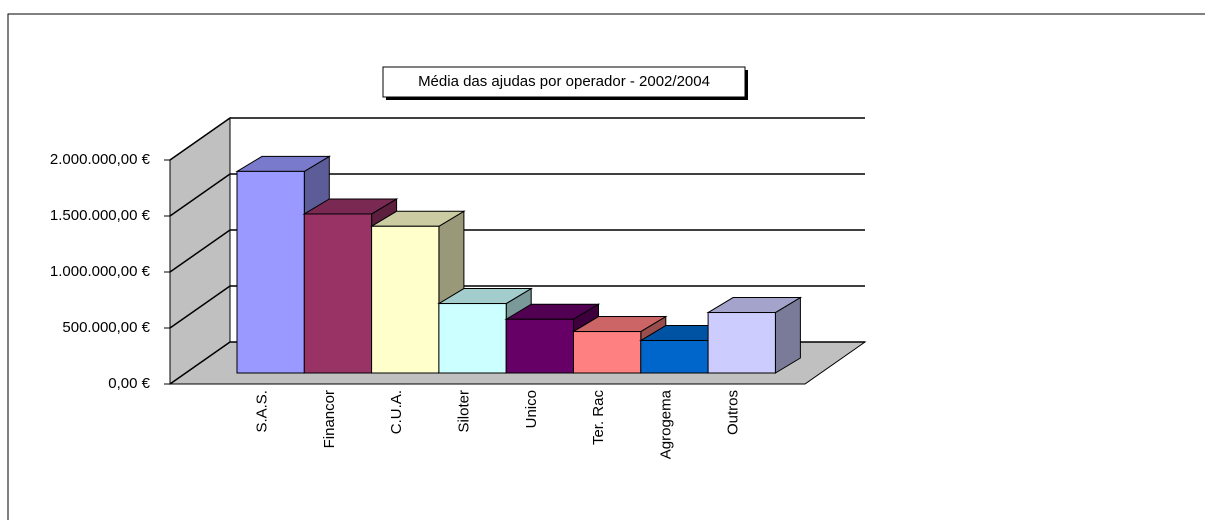 The height and width of the screenshot is (525, 1205). What do you see at coordinates (665, 424) in the screenshot?
I see `x-tick-label: Agrogema` at bounding box center [665, 424].